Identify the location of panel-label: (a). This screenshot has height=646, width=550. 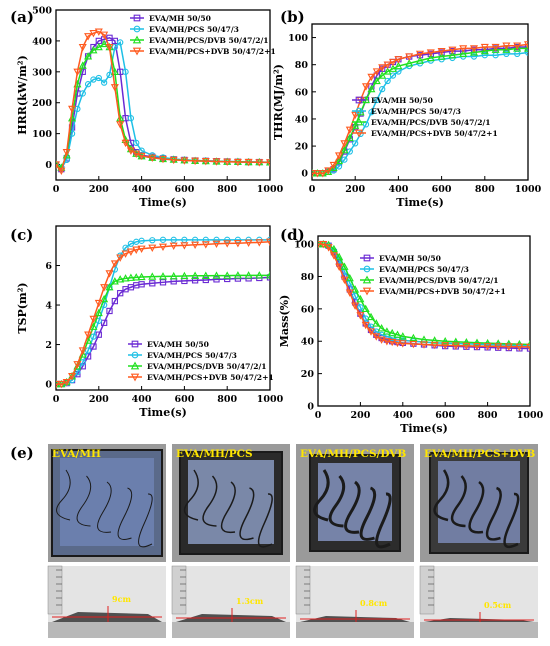
(22, 17).